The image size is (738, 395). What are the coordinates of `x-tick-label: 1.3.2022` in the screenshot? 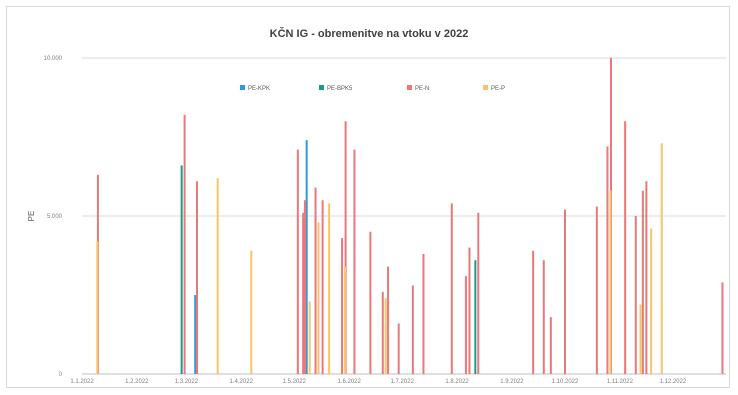 It's located at (187, 382).